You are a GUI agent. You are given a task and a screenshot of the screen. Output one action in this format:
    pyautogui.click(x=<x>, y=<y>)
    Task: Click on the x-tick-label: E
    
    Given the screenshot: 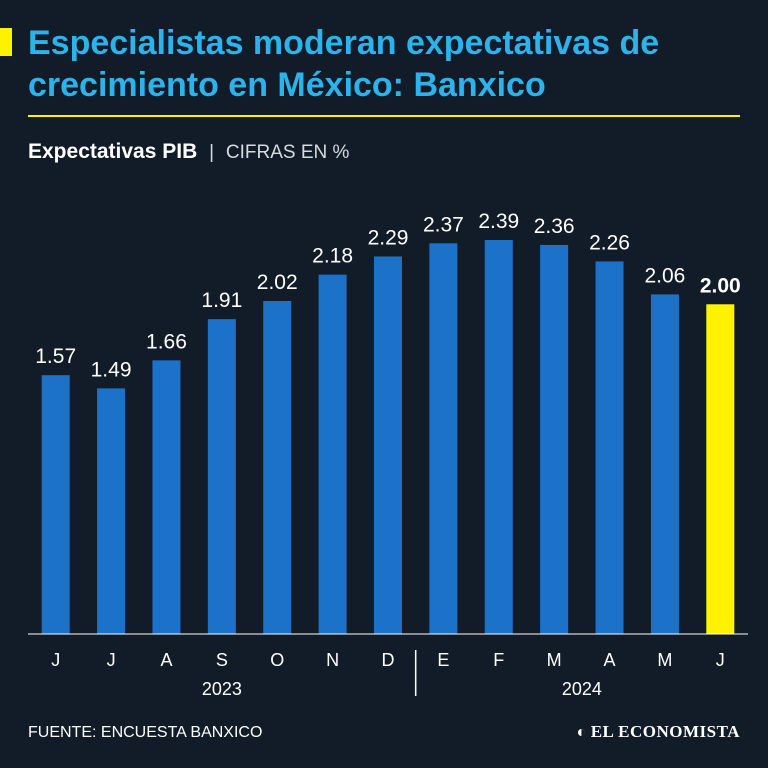 What is the action you would take?
    pyautogui.click(x=443, y=660)
    